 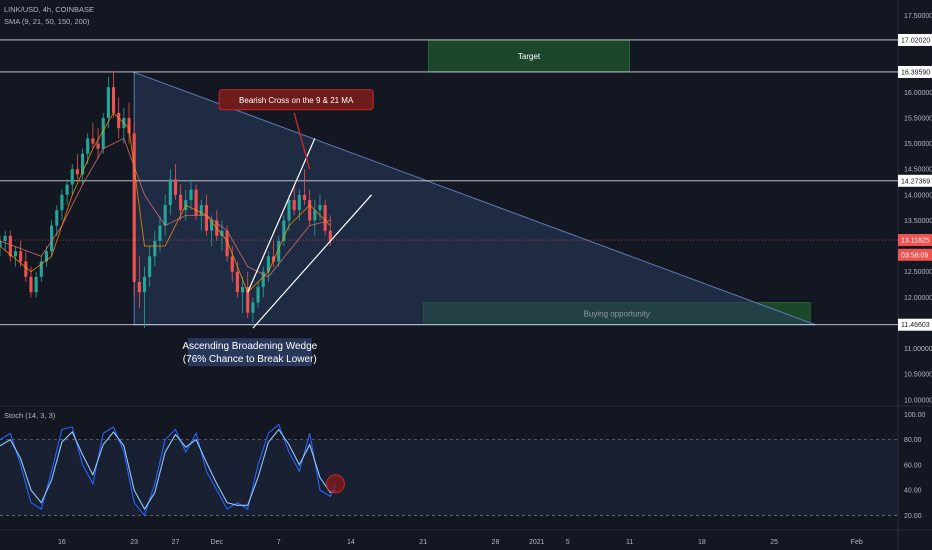 I want to click on price-tick-1: 16.00000, so click(x=918, y=93).